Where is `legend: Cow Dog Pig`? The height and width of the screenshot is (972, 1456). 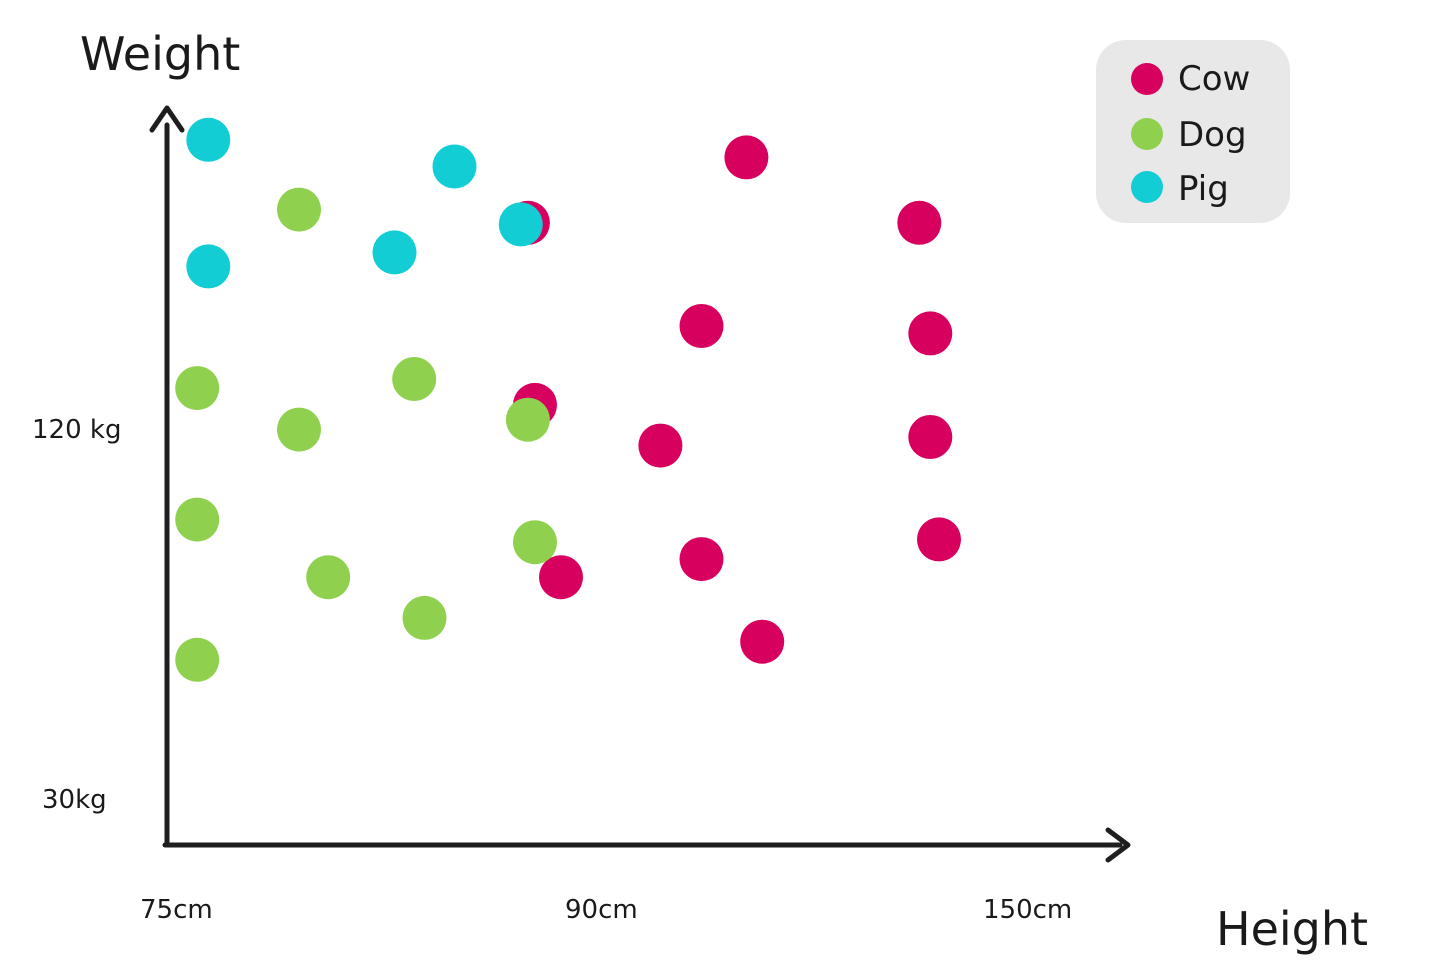
legend: Cow Dog Pig is located at coordinates (1193, 131).